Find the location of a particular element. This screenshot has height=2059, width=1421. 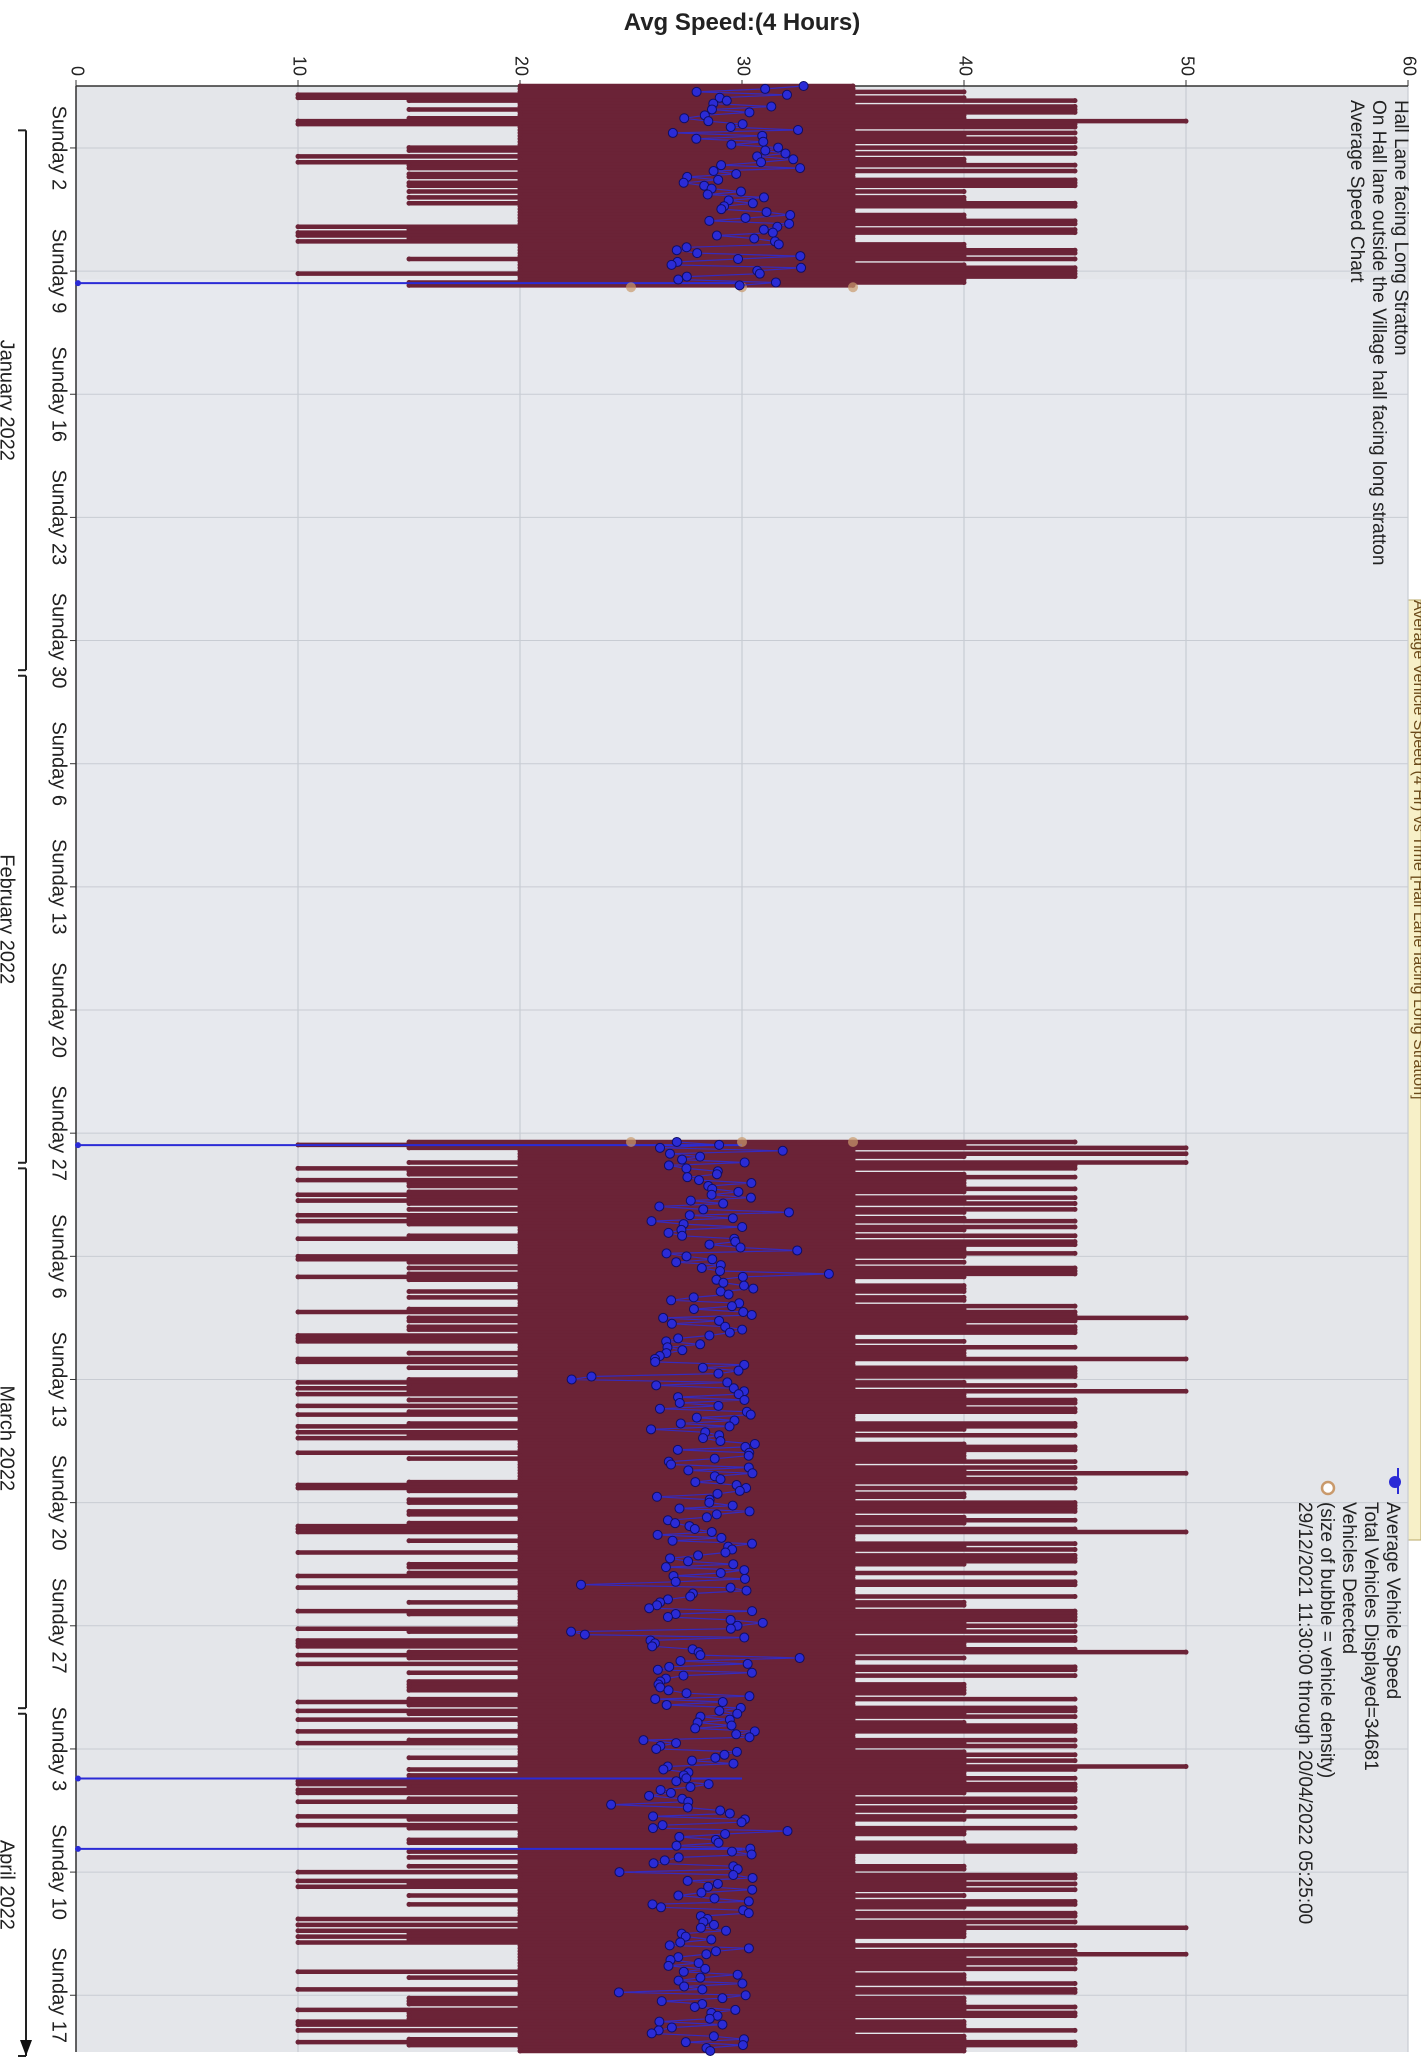

legend-total-label: Total Vehicles Displayed=34681 is located at coordinates (1370, 1636).